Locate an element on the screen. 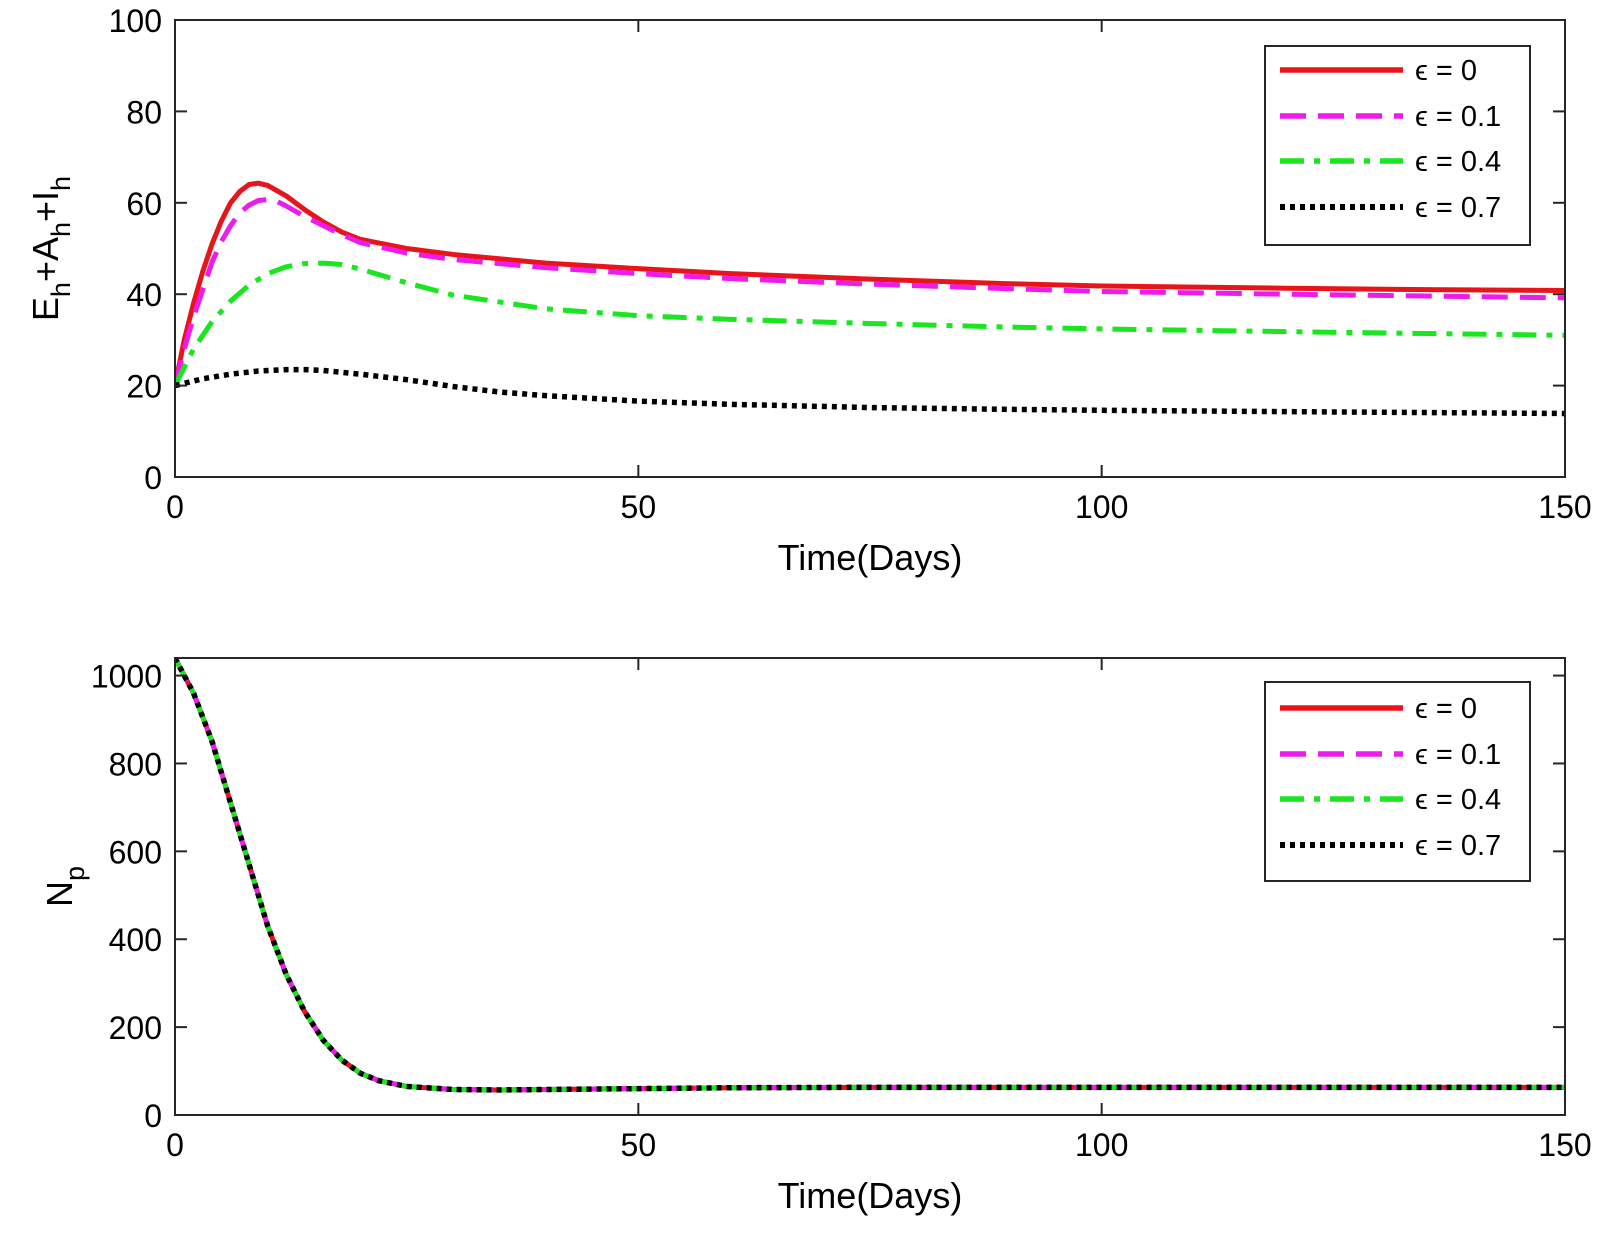 The height and width of the screenshot is (1240, 1600). y-axis-label-part: N is located at coordinates (59, 894).